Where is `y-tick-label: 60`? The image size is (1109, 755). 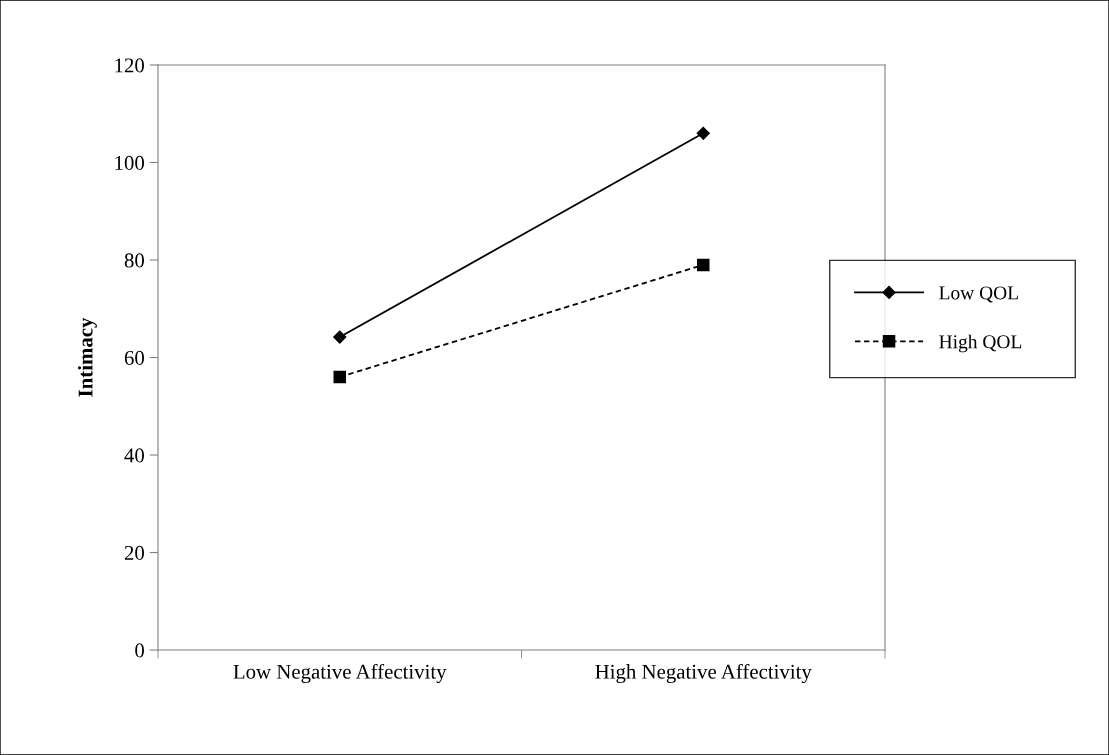
y-tick-label: 60 is located at coordinates (134, 357).